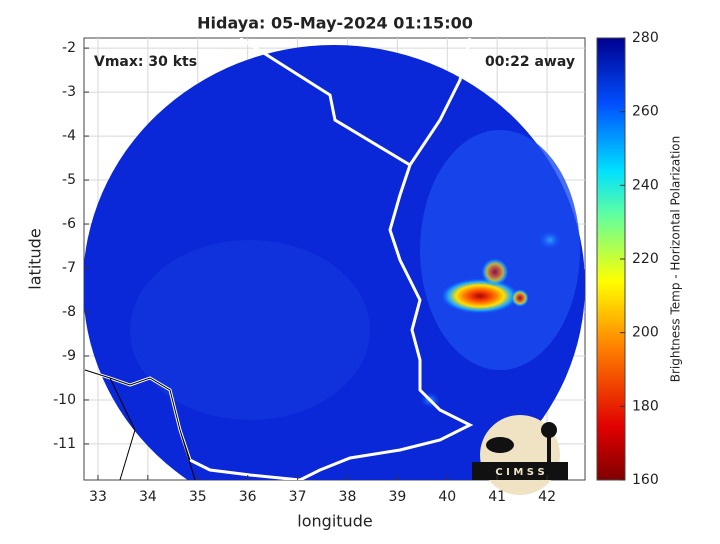 This screenshot has width=720, height=544. Describe the element at coordinates (35, 258) in the screenshot. I see `y-axis-label: latitude` at that location.